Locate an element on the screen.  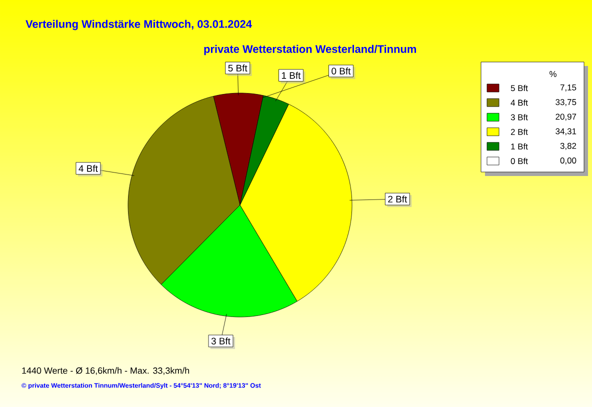
data-label: 34,31 is located at coordinates (566, 132).